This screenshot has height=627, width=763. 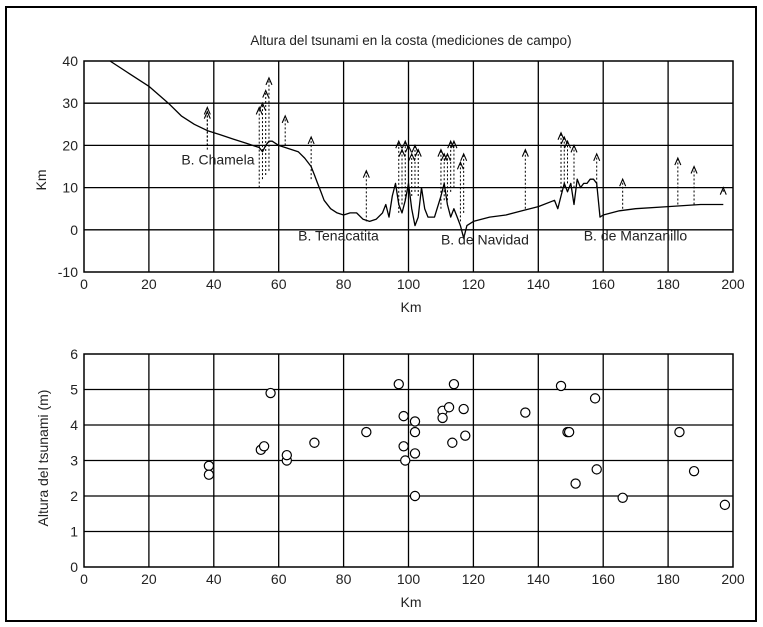 What do you see at coordinates (74, 390) in the screenshot?
I see `bottom-y-tick-label: 5` at bounding box center [74, 390].